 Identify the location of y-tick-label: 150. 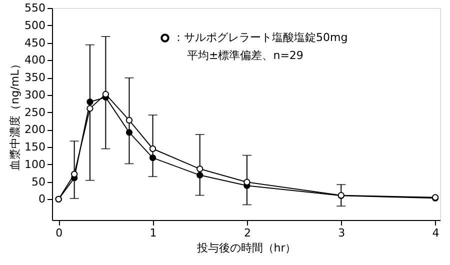
(35, 147).